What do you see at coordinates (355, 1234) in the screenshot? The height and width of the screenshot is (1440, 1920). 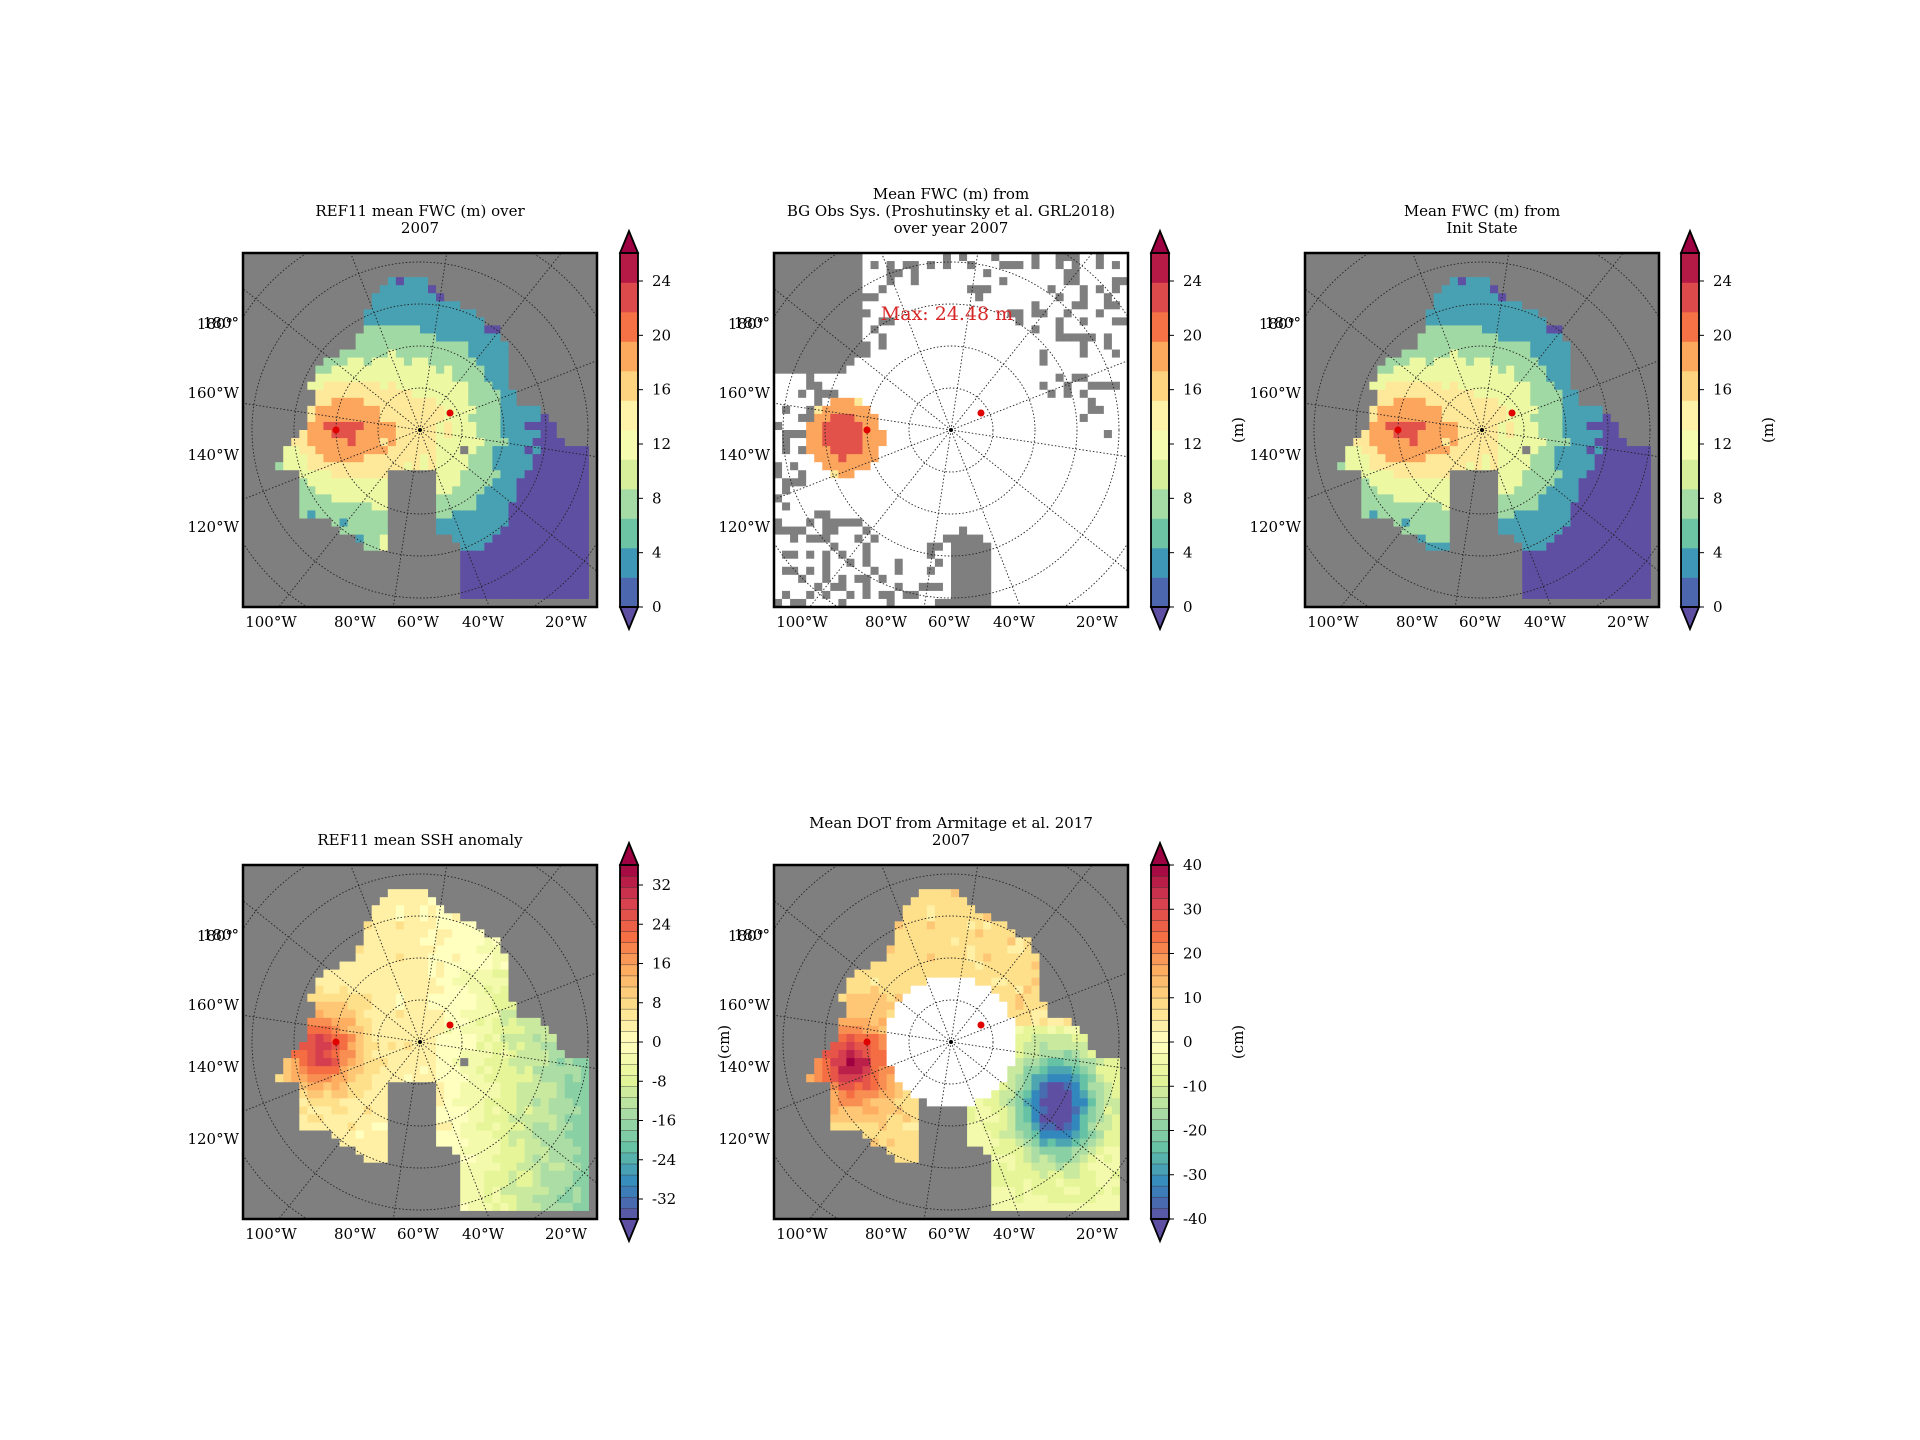 I see `lon-label: 80°W` at bounding box center [355, 1234].